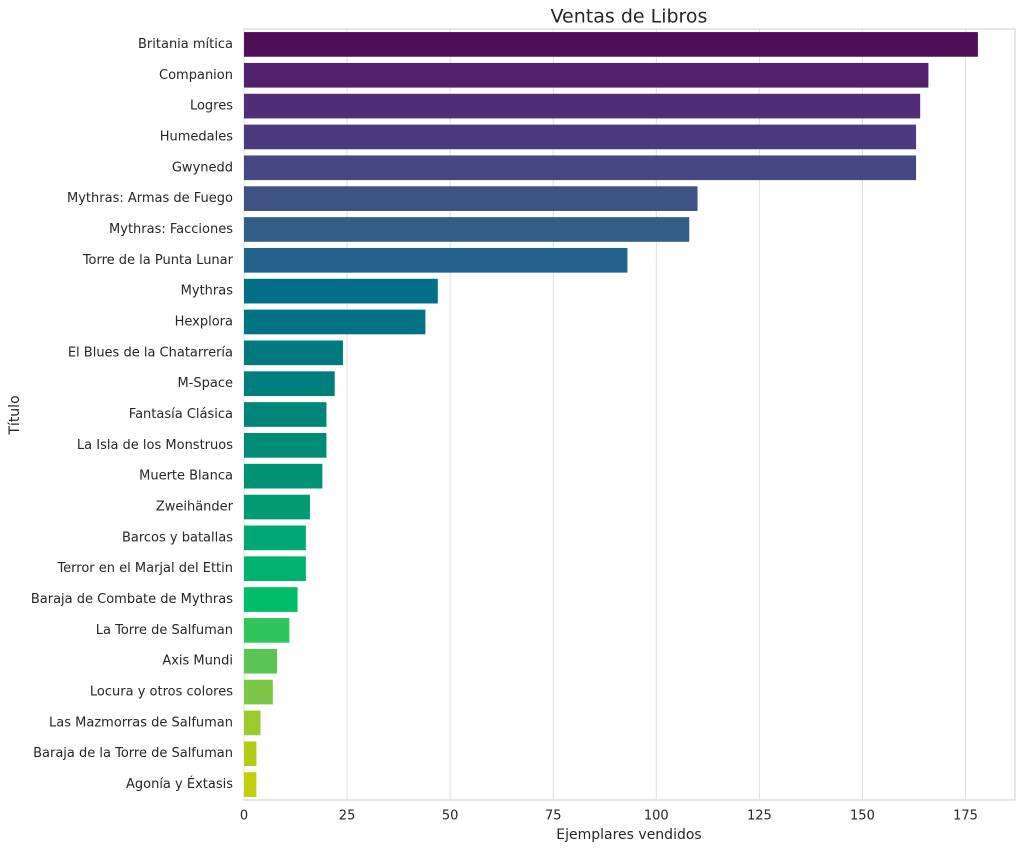 The image size is (1024, 855). Describe the element at coordinates (629, 17) in the screenshot. I see `chart-title: Ventas de Libros` at that location.